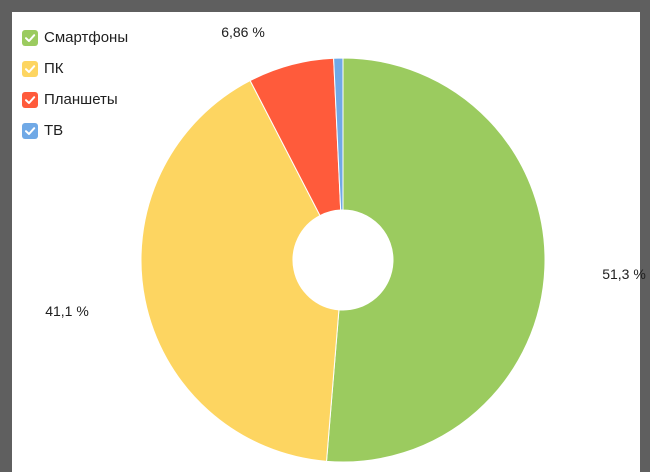 Image resolution: width=650 pixels, height=472 pixels. I want to click on data-label-pc: 41,1 %, so click(67, 311).